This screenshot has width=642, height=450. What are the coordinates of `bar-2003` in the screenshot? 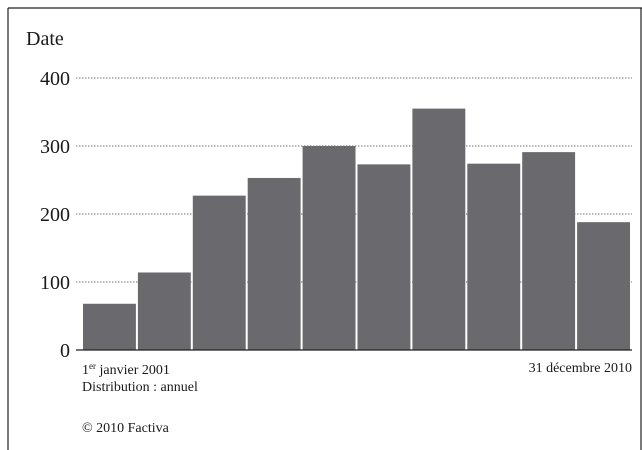 It's located at (219, 272).